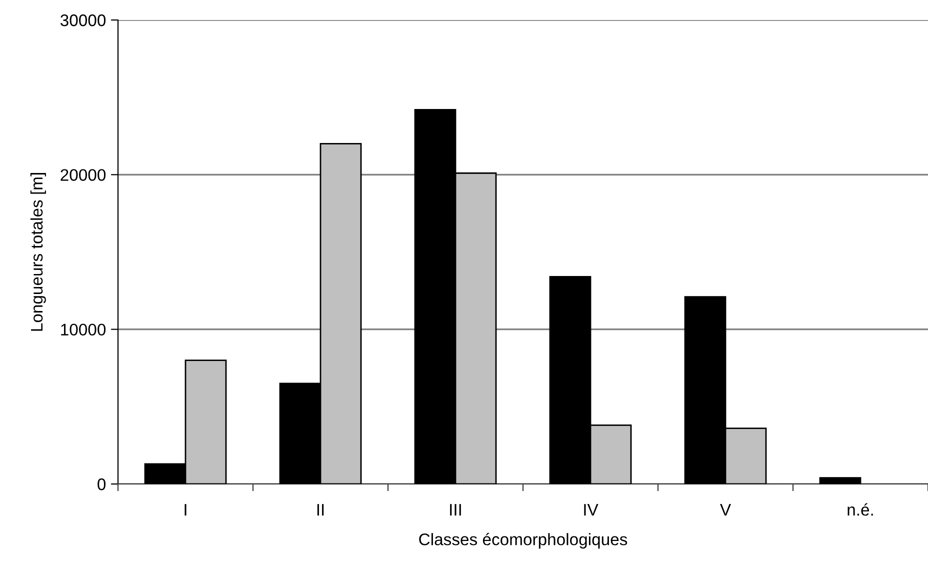  What do you see at coordinates (860, 509) in the screenshot?
I see `x-tick-label: n.é.` at bounding box center [860, 509].